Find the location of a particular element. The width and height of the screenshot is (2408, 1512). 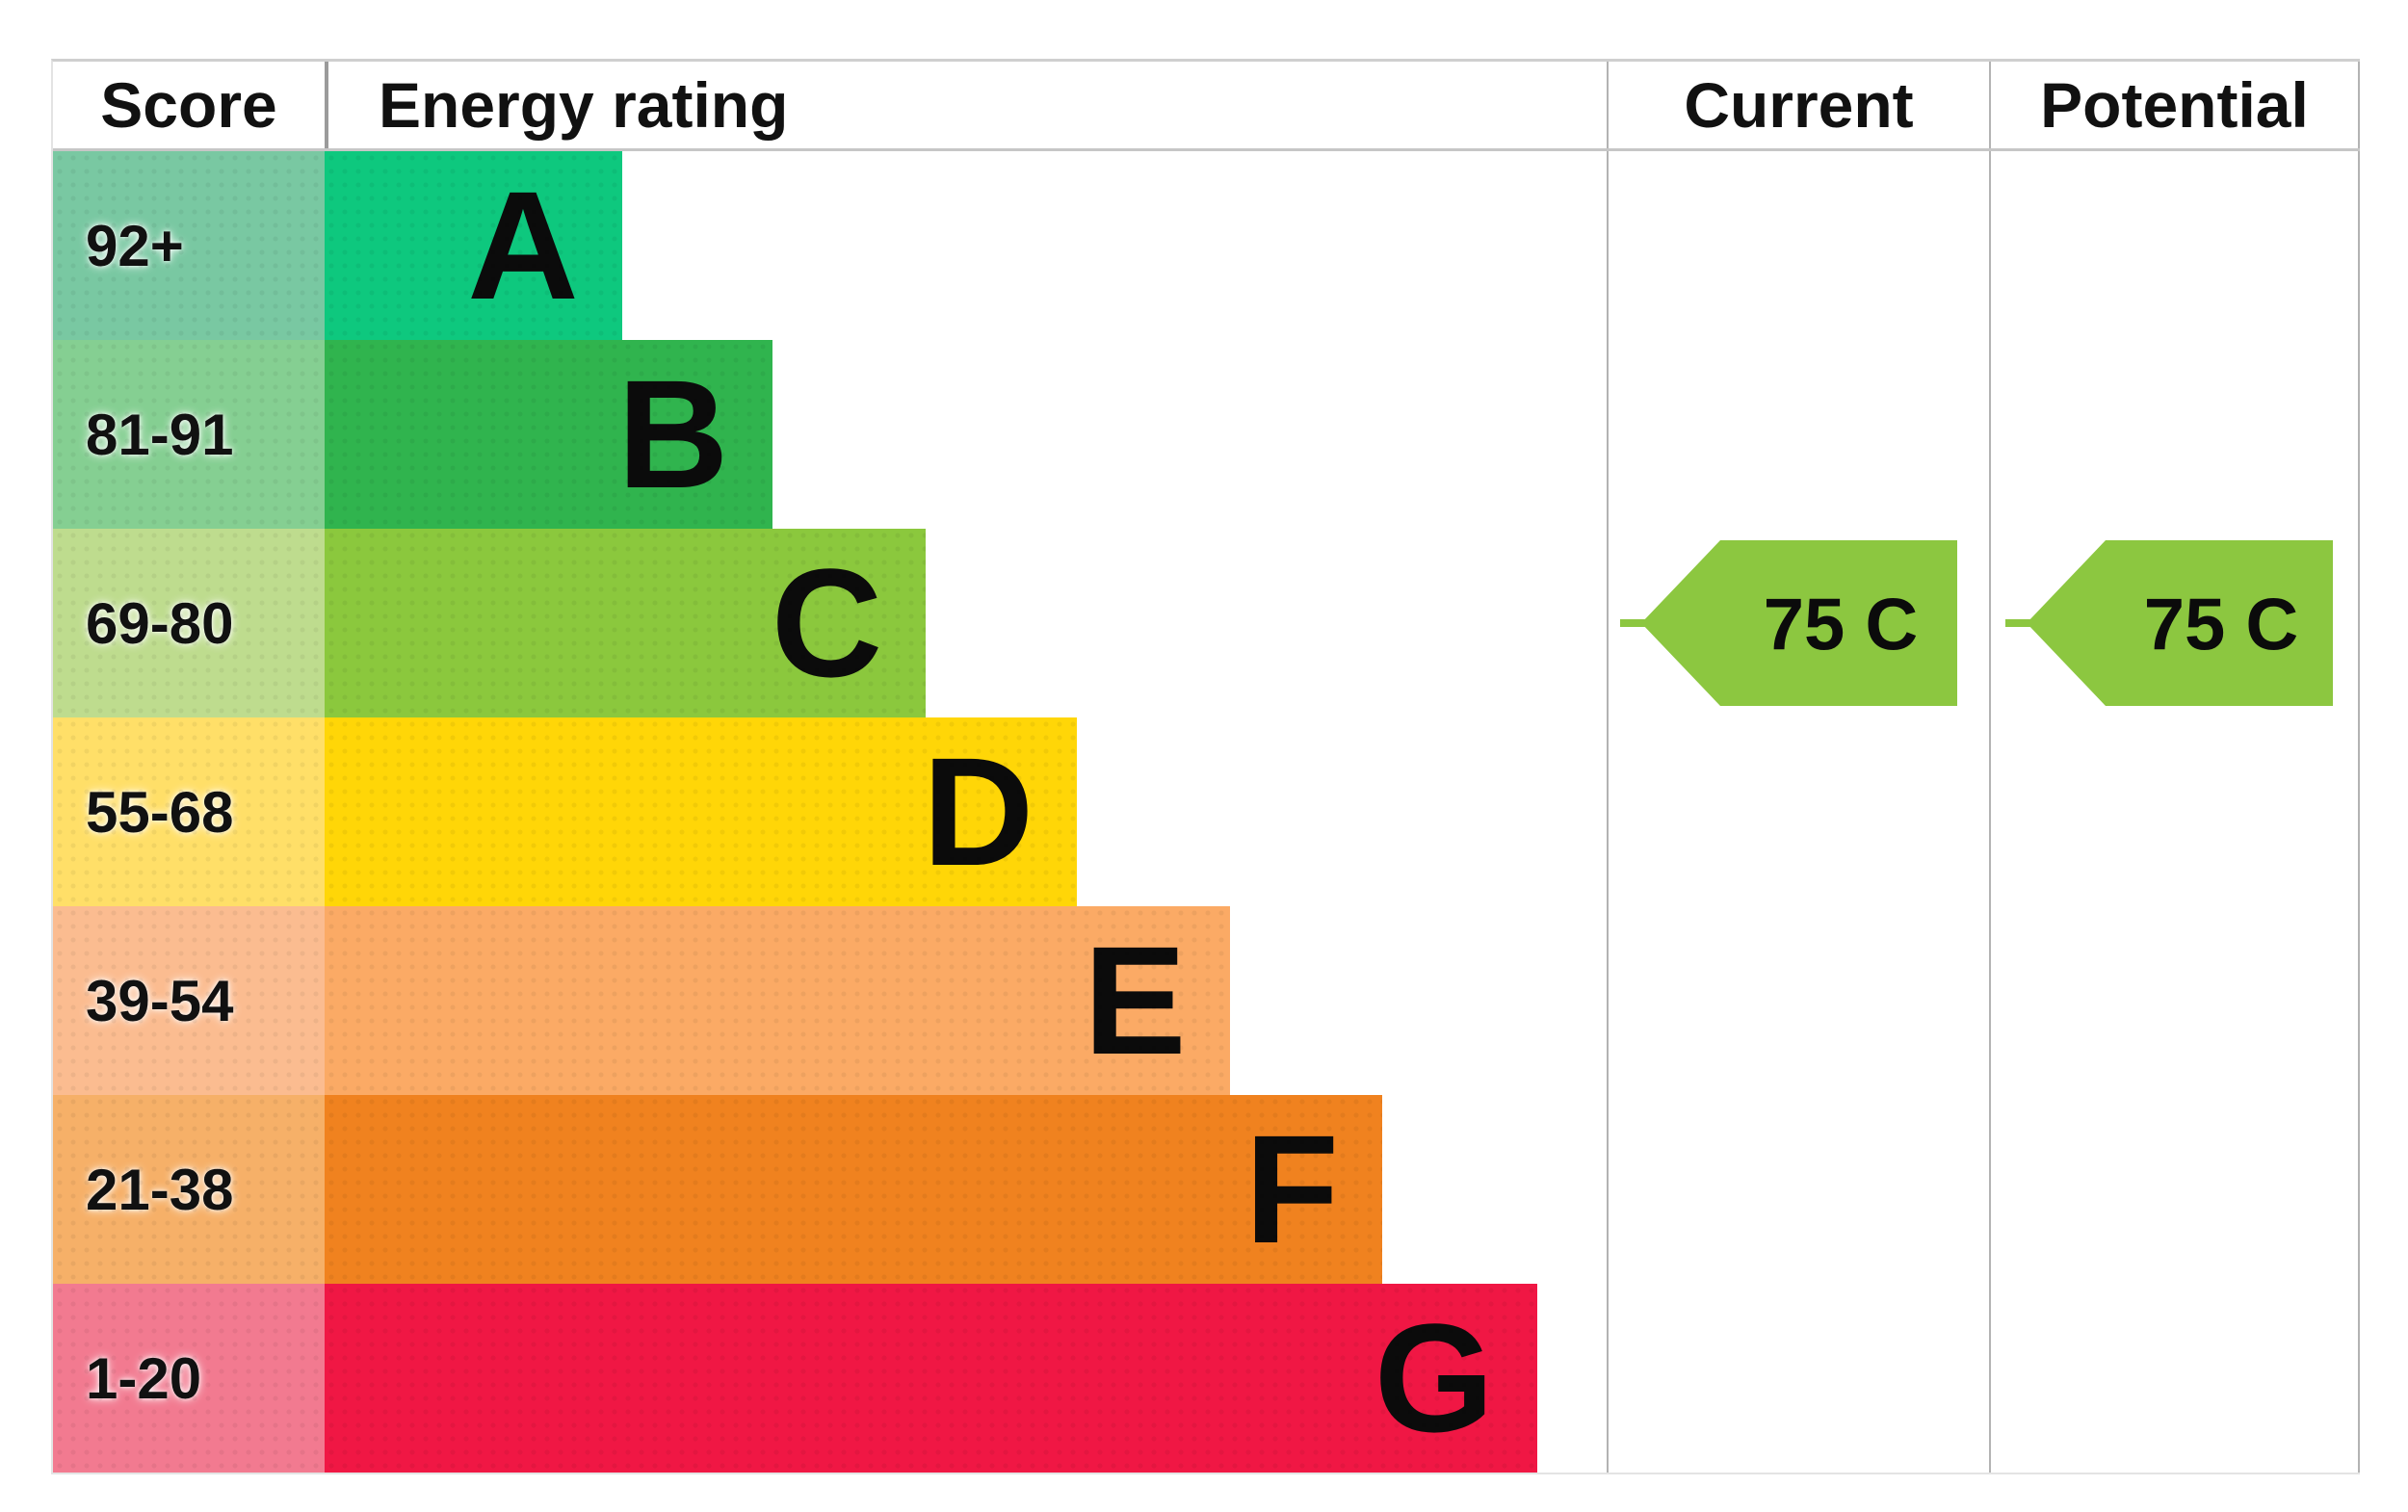

band-row-c: 69-80 C is located at coordinates (1206, 623).